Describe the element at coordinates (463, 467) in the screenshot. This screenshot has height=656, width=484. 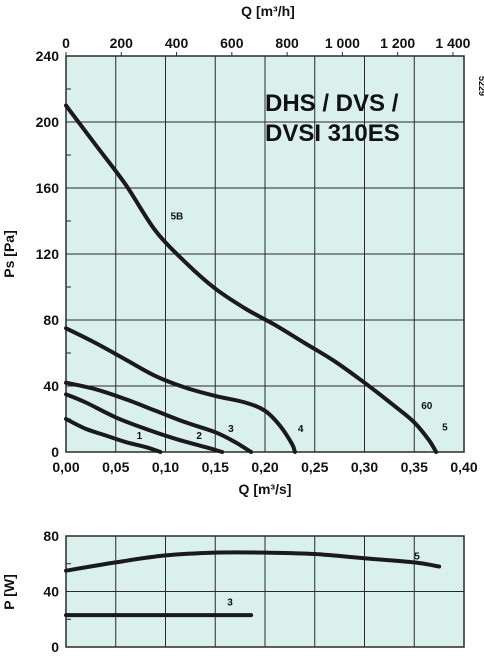
I see `x-tick-label: 0,40` at that location.